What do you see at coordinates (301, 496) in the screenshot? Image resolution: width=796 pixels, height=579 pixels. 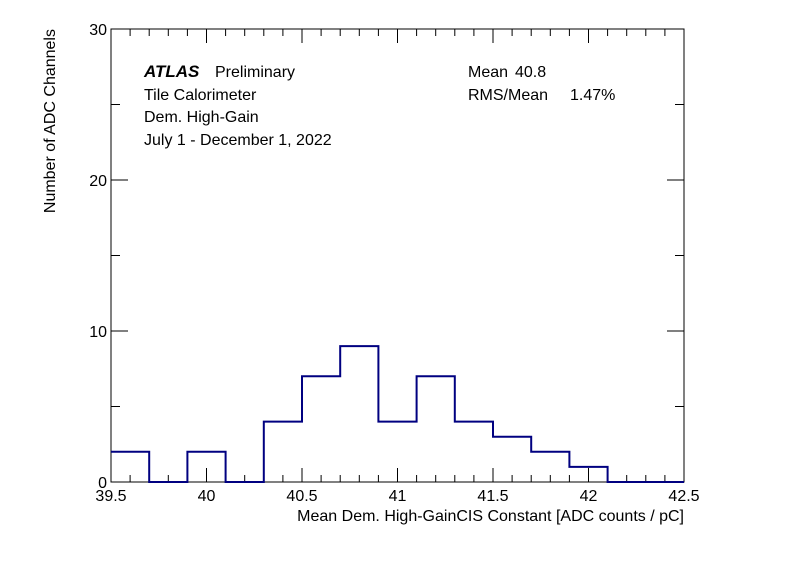 I see `x-tick-label: 40.5` at bounding box center [301, 496].